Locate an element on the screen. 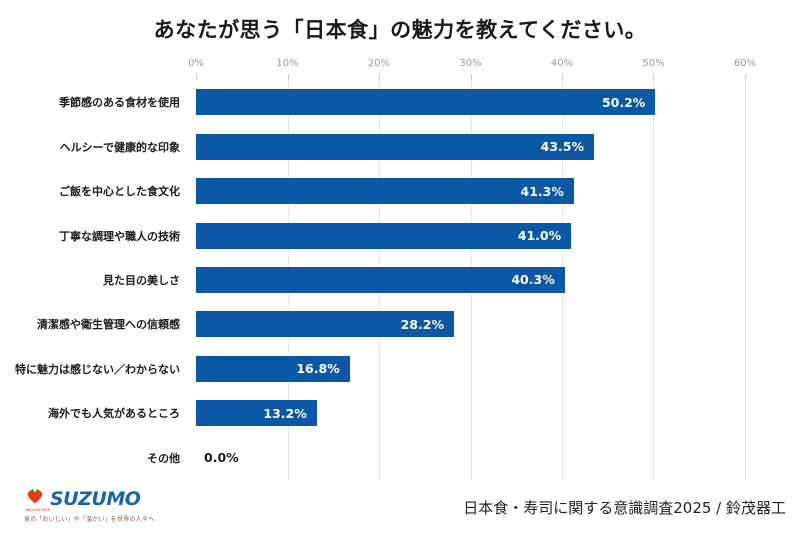  bar-row: 海外でも人気があるところ 13.2% is located at coordinates (372, 413).